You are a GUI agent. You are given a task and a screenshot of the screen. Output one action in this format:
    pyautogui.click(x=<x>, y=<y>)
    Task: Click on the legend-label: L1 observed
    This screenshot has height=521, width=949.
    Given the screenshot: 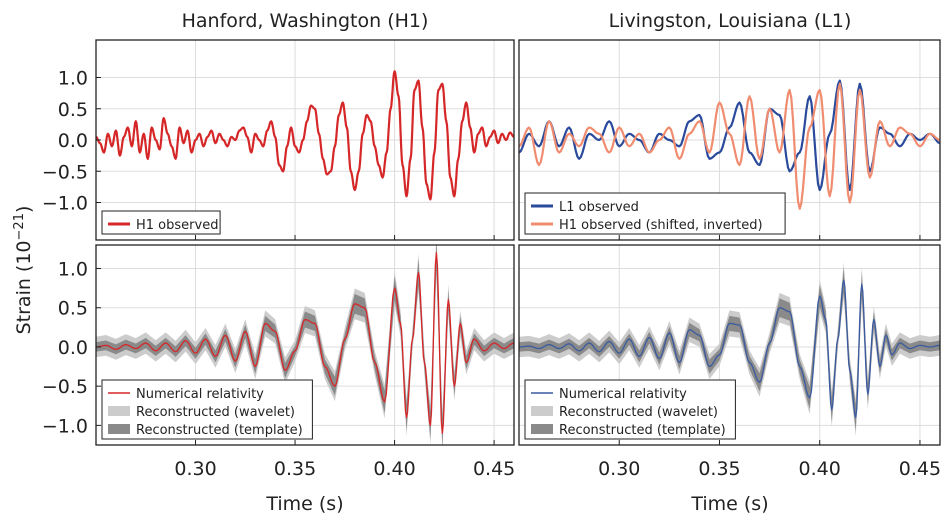 What is the action you would take?
    pyautogui.click(x=599, y=207)
    